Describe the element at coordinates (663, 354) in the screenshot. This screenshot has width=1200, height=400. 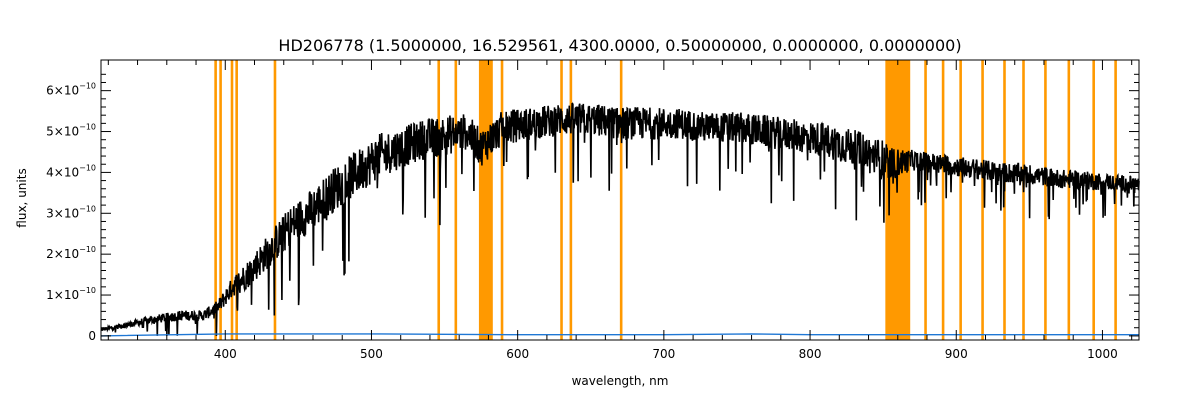
I see `x-tick-label: 700` at that location.